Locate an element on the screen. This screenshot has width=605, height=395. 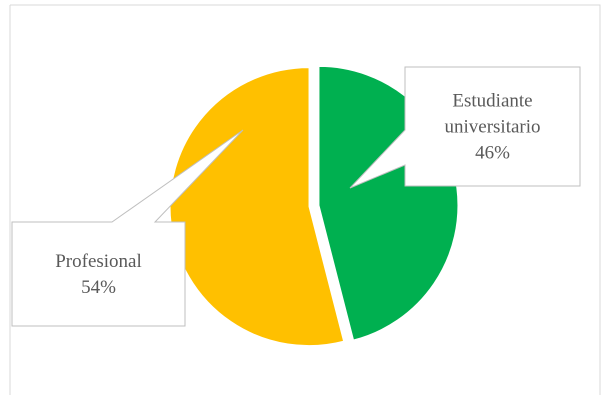
data-label-percent: 46% is located at coordinates (492, 153).